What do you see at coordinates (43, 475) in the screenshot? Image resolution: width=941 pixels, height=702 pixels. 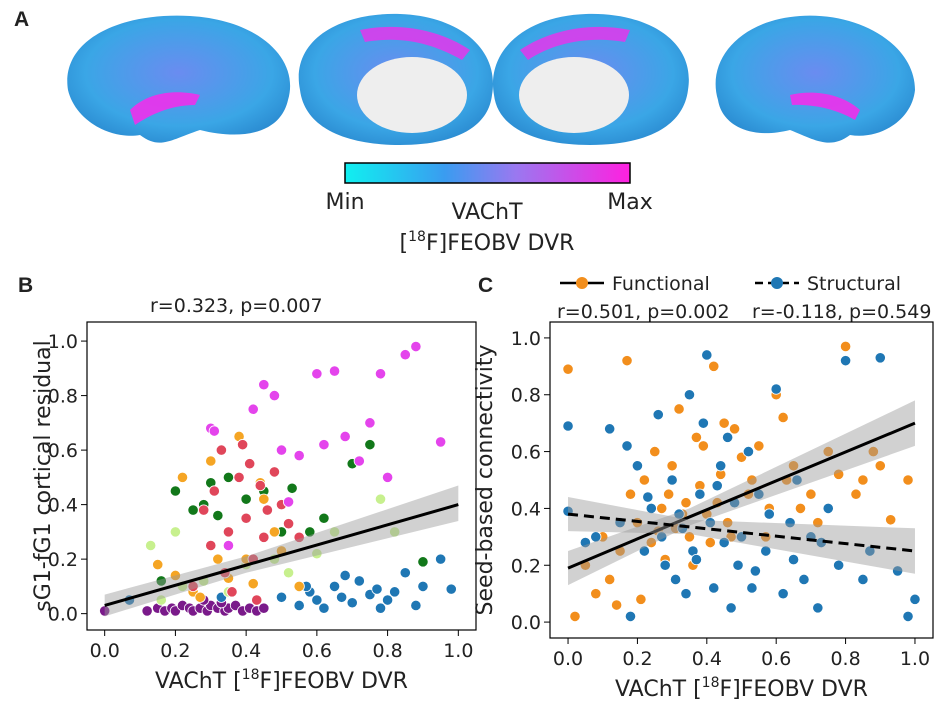 I see `y-axis-label: sG1-fG1 cortical residual` at bounding box center [43, 475].